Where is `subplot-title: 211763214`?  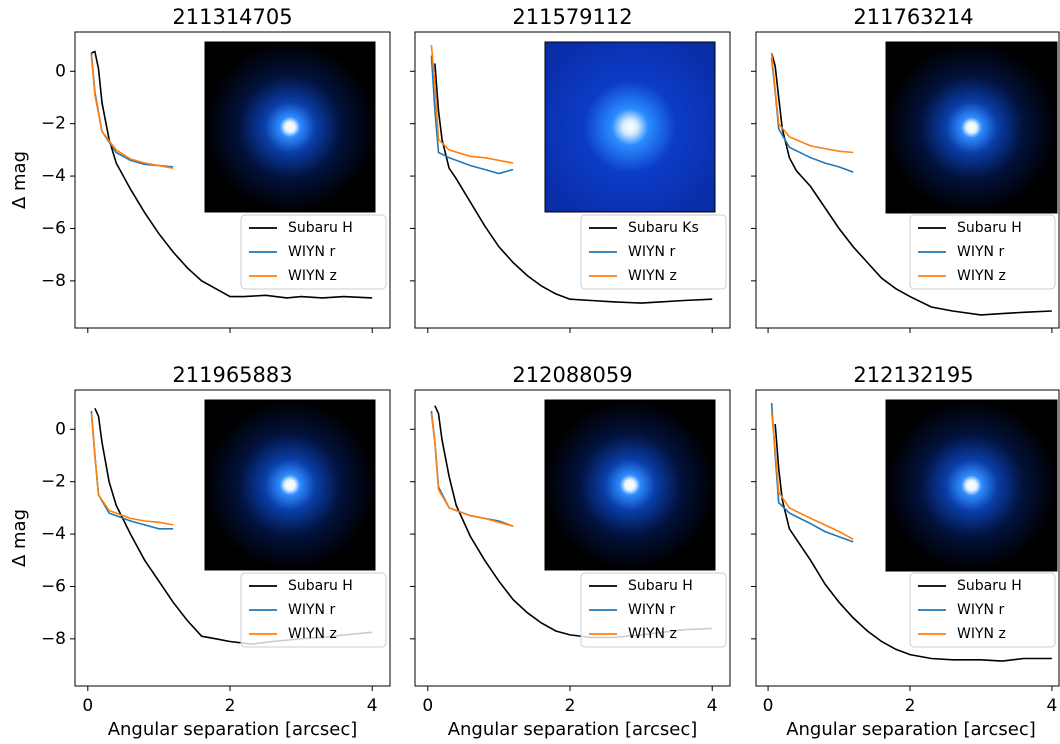 subplot-title: 211763214 is located at coordinates (913, 17).